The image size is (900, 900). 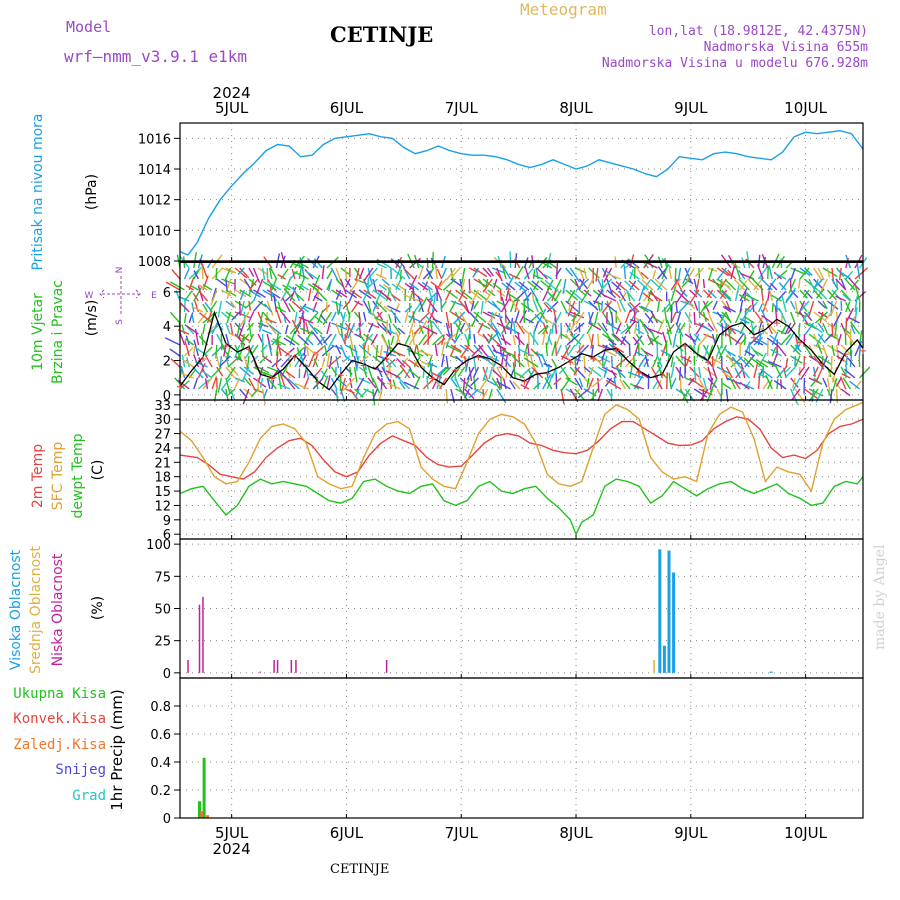 I want to click on date-label-bottom: 5JUL, so click(x=232, y=833).